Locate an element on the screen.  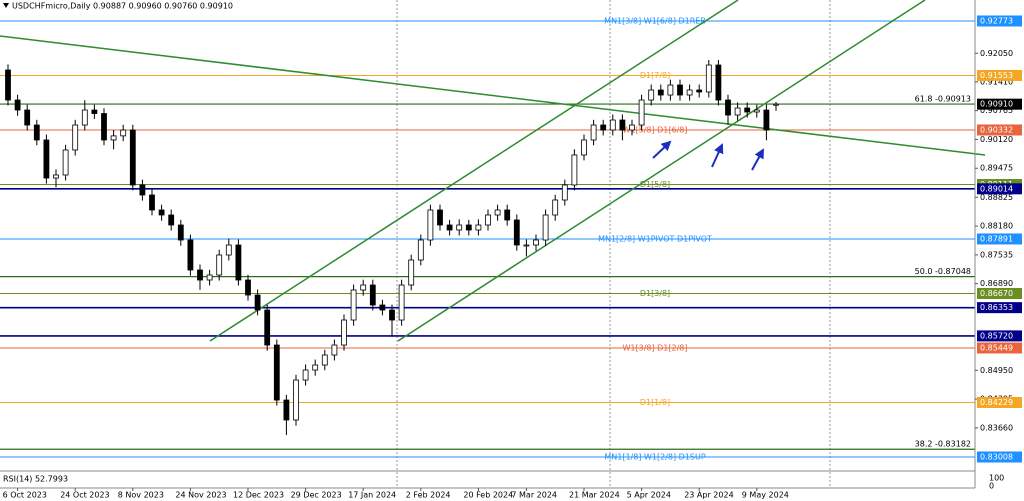
level-label: D1[3/8] is located at coordinates (655, 293).